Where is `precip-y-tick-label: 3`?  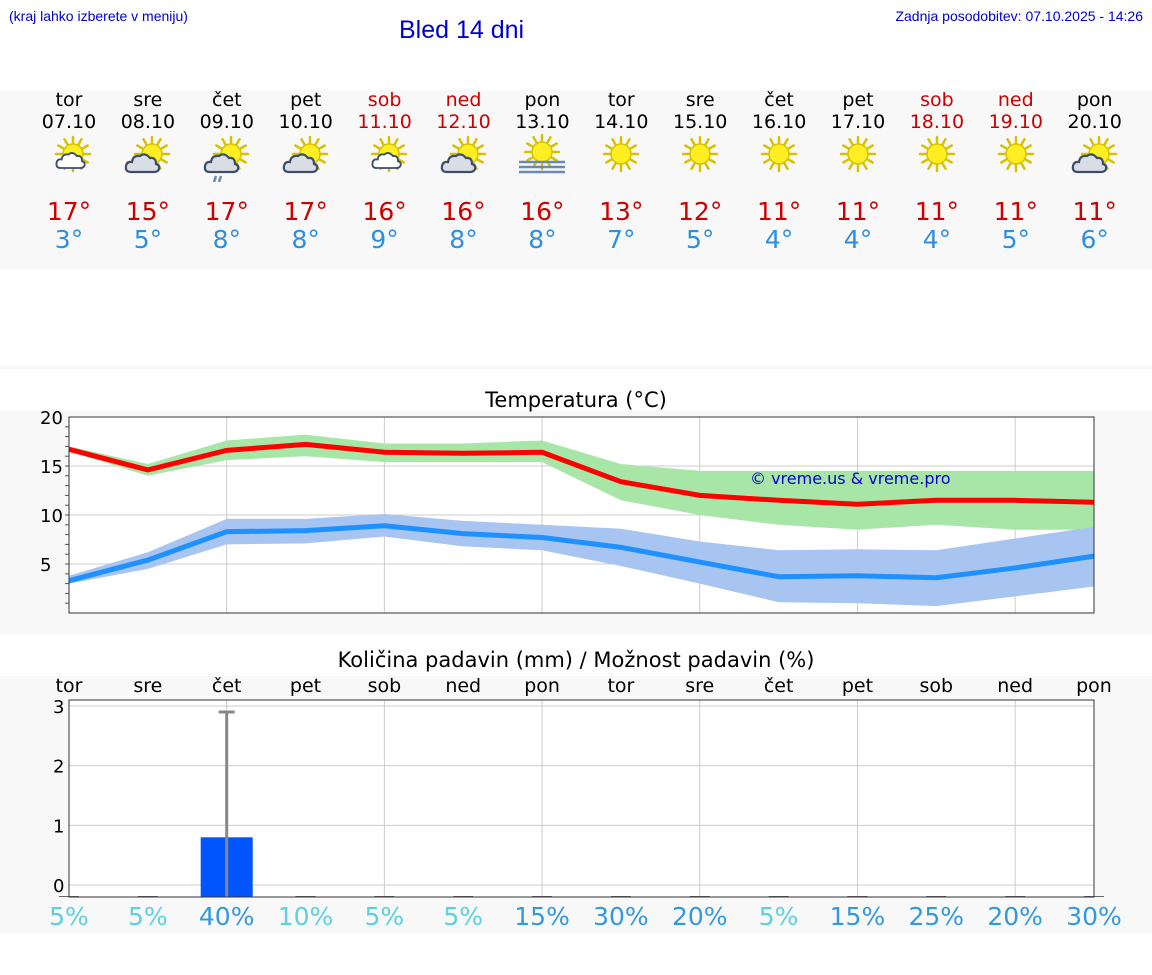
precip-y-tick-label: 3 is located at coordinates (58, 707).